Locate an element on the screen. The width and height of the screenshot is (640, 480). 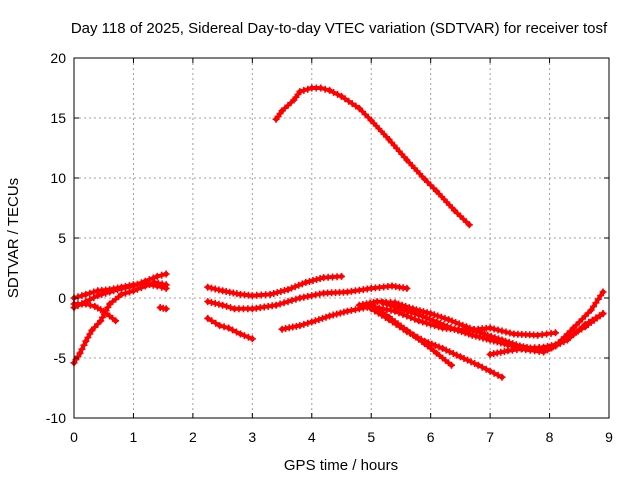
y-tick-label: 15 is located at coordinates (58, 118).